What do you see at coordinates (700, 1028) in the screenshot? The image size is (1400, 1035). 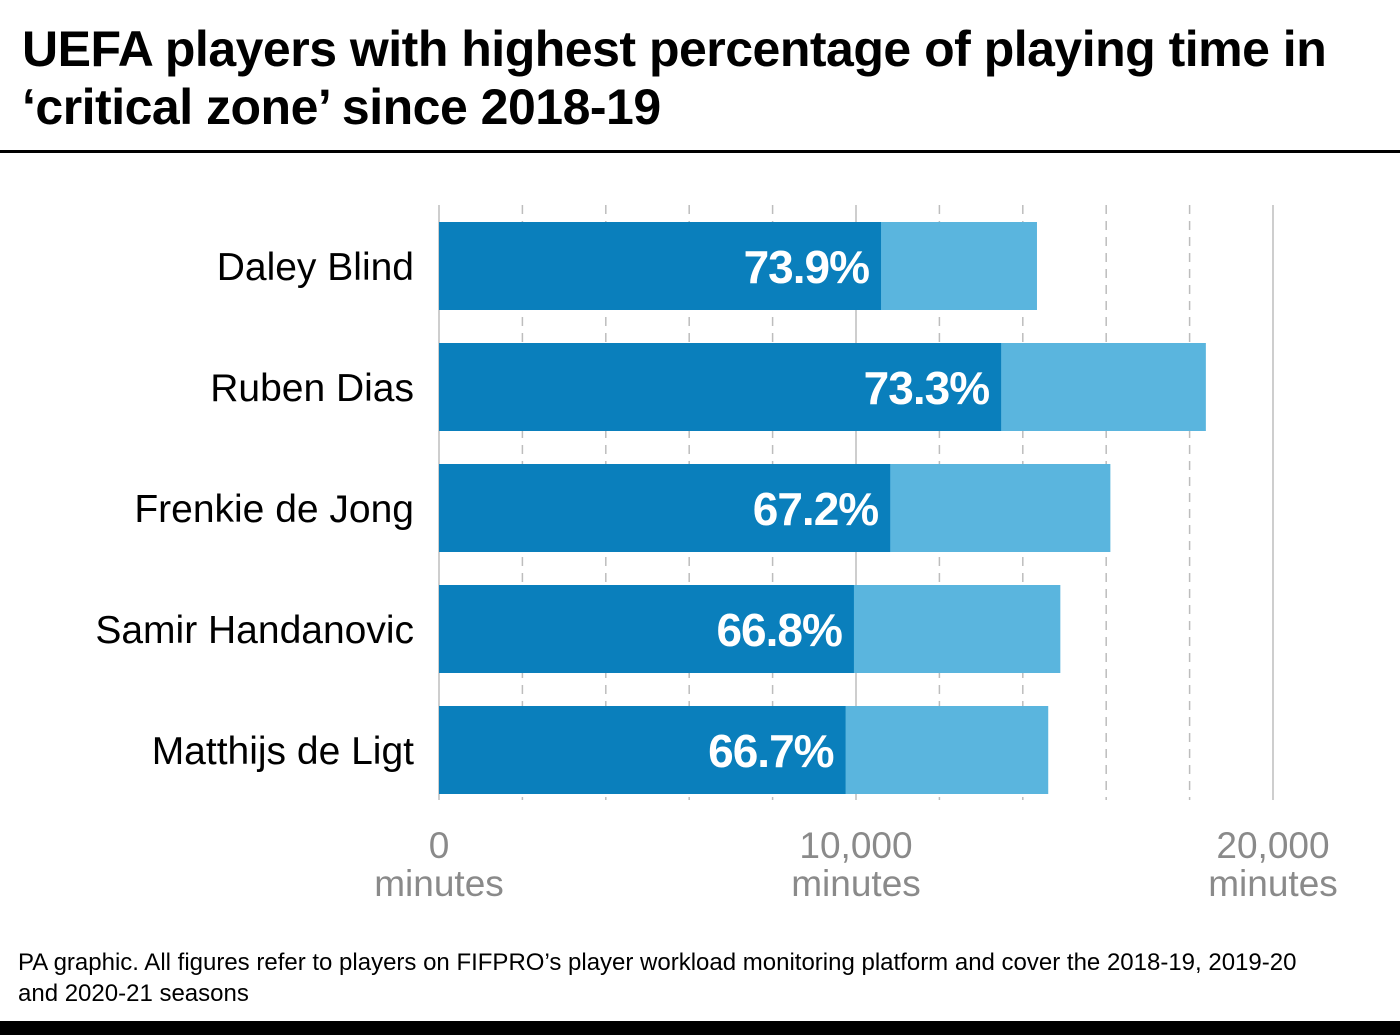 I see `bottom-divider` at bounding box center [700, 1028].